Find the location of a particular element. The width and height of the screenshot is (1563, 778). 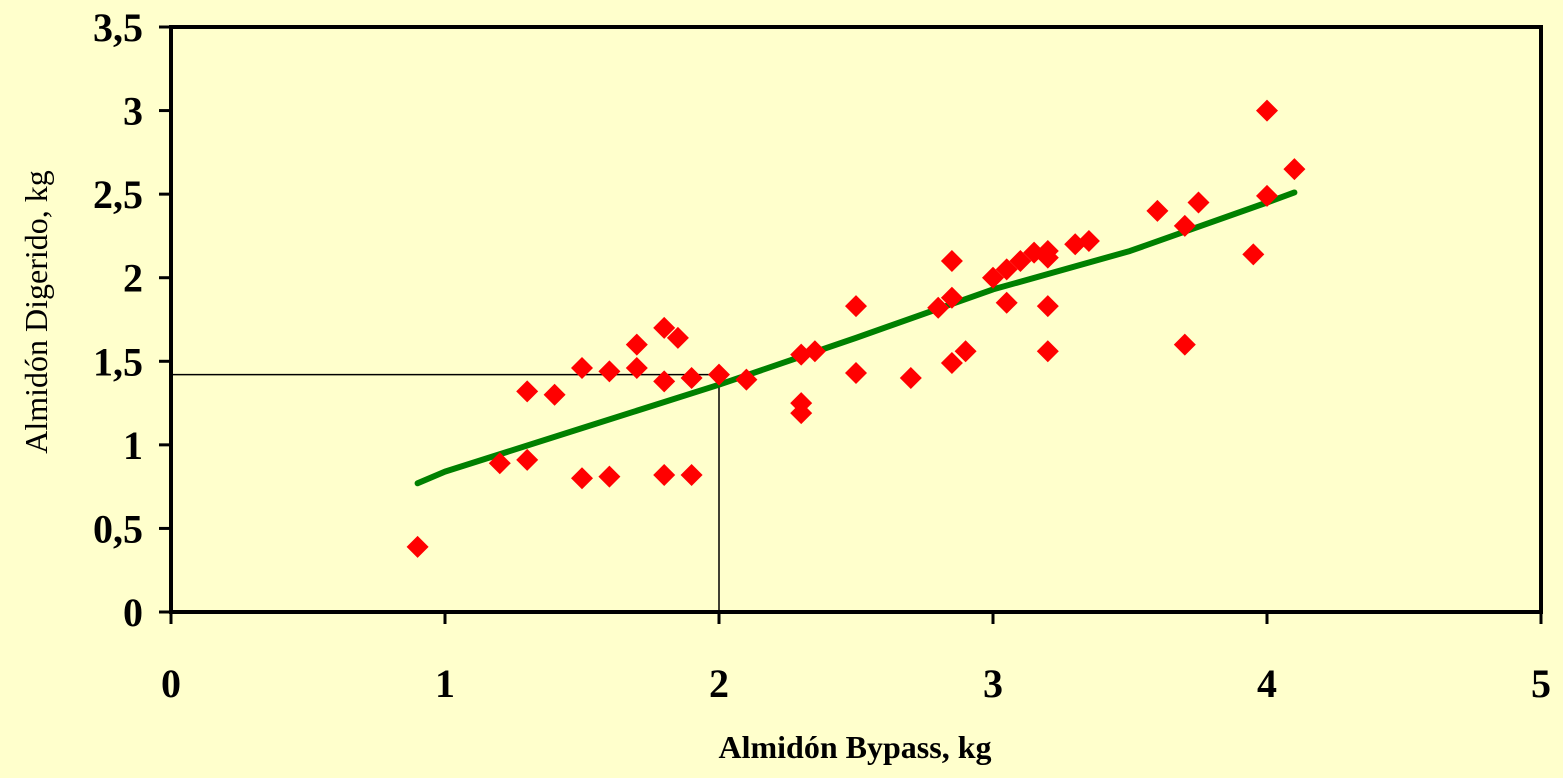

x-tick-label: 3 is located at coordinates (993, 683).